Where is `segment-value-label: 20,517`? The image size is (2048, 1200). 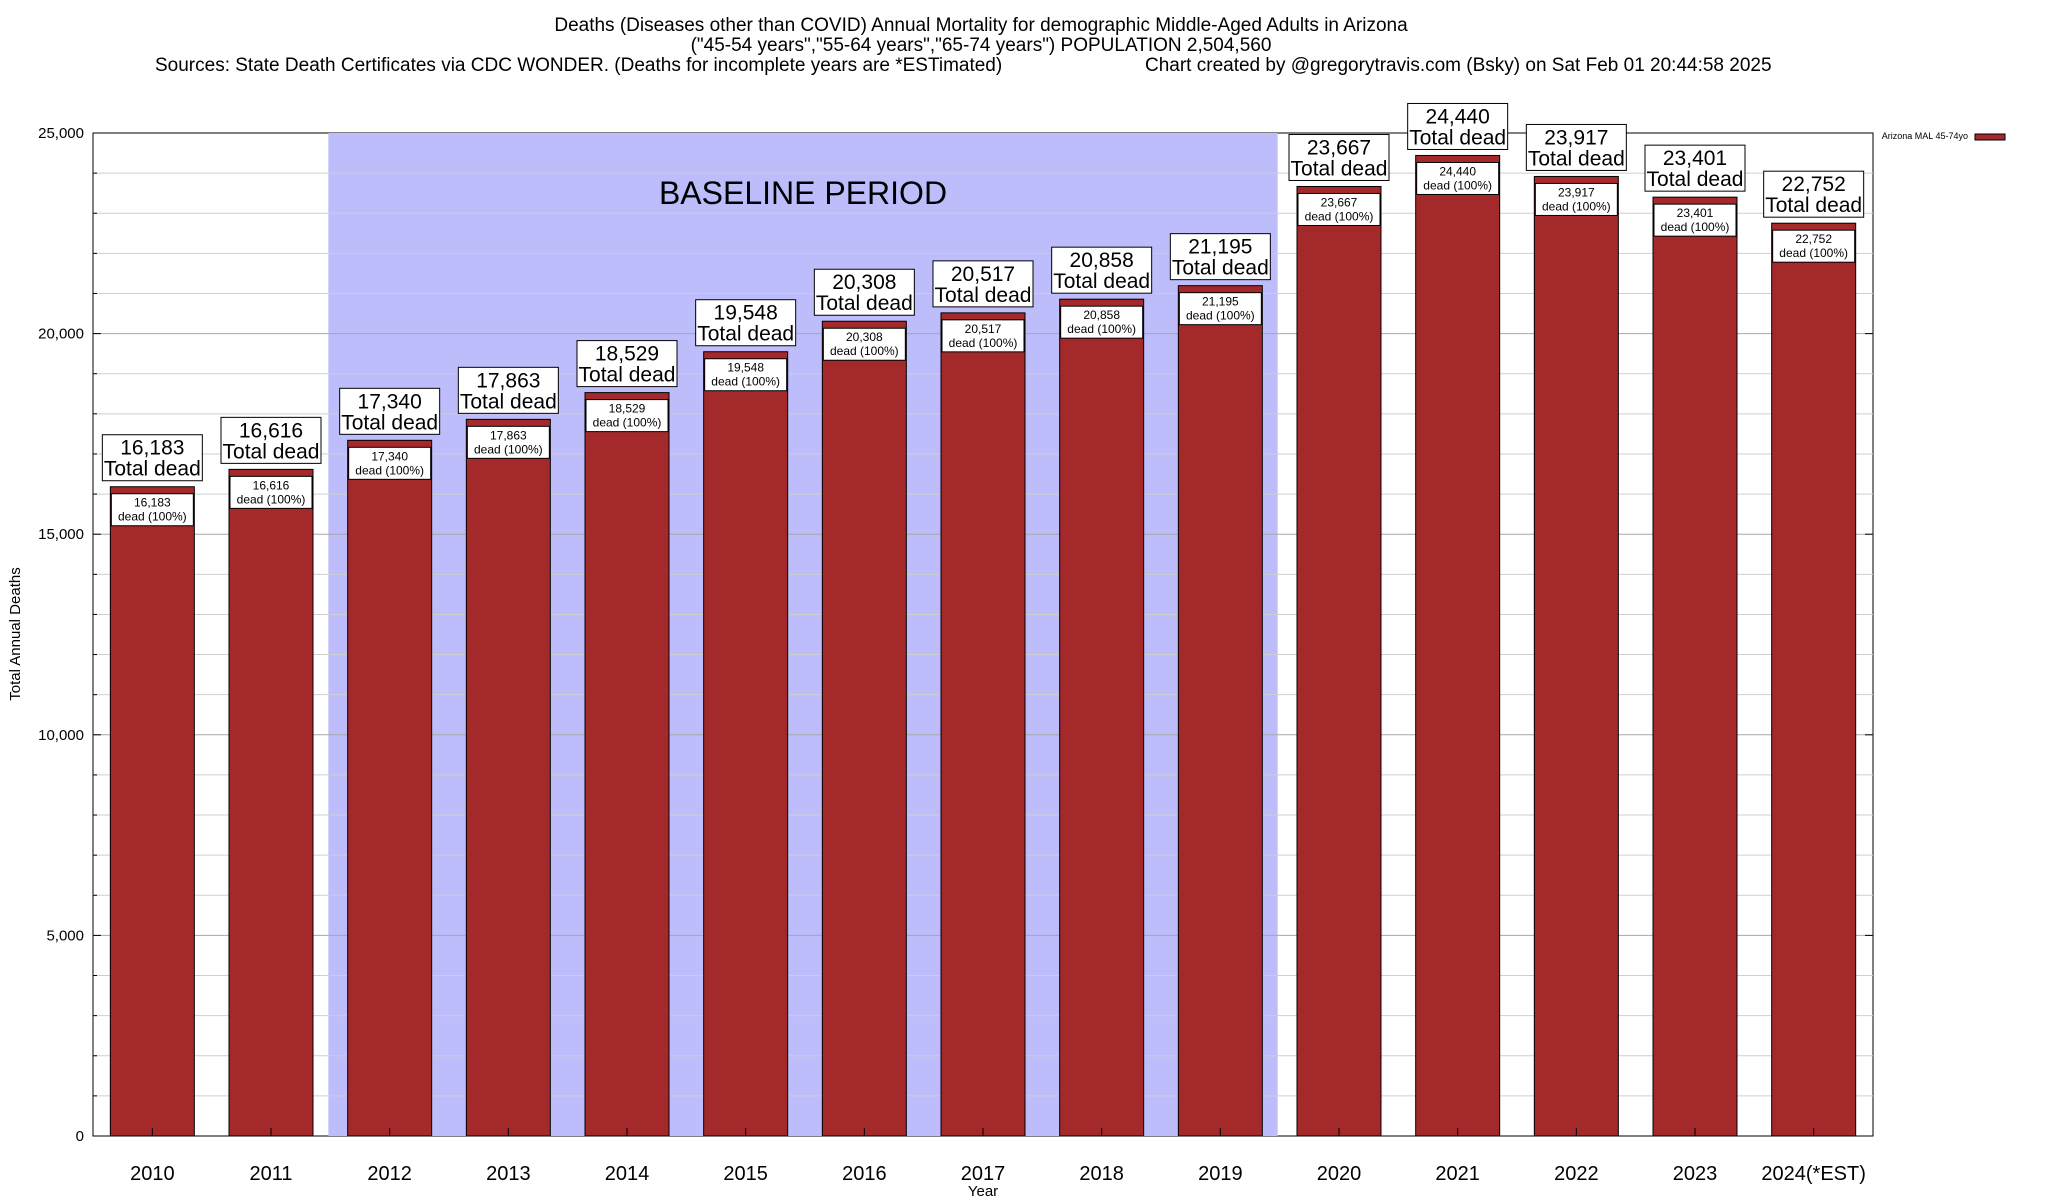 segment-value-label: 20,517 is located at coordinates (983, 329).